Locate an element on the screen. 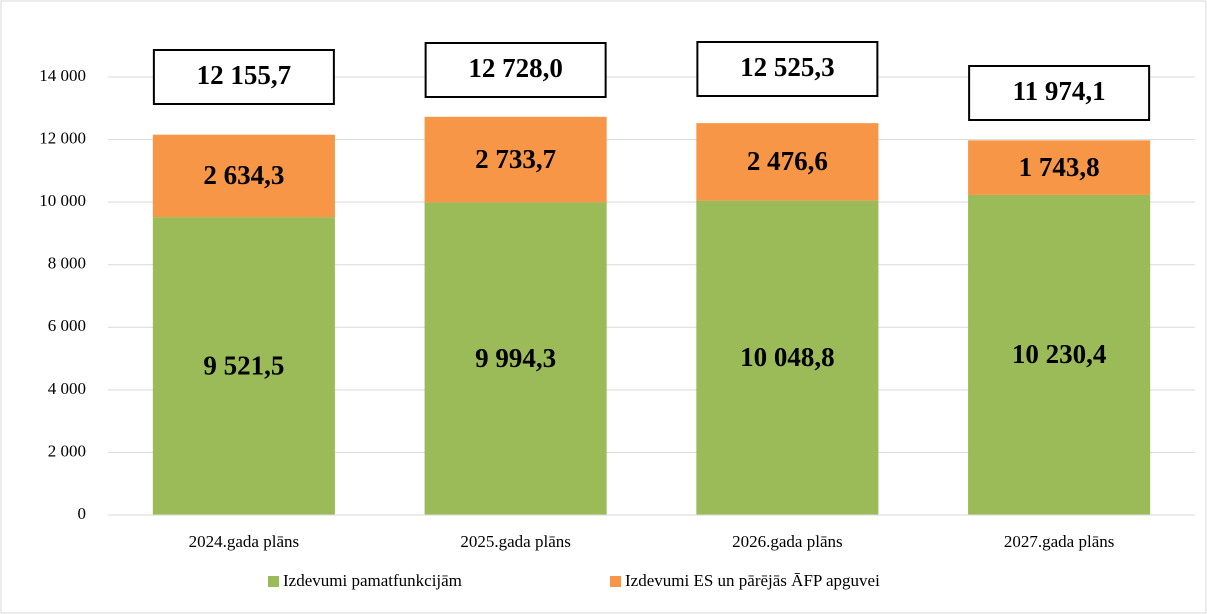  value-label: 9 994,3 is located at coordinates (515, 358).